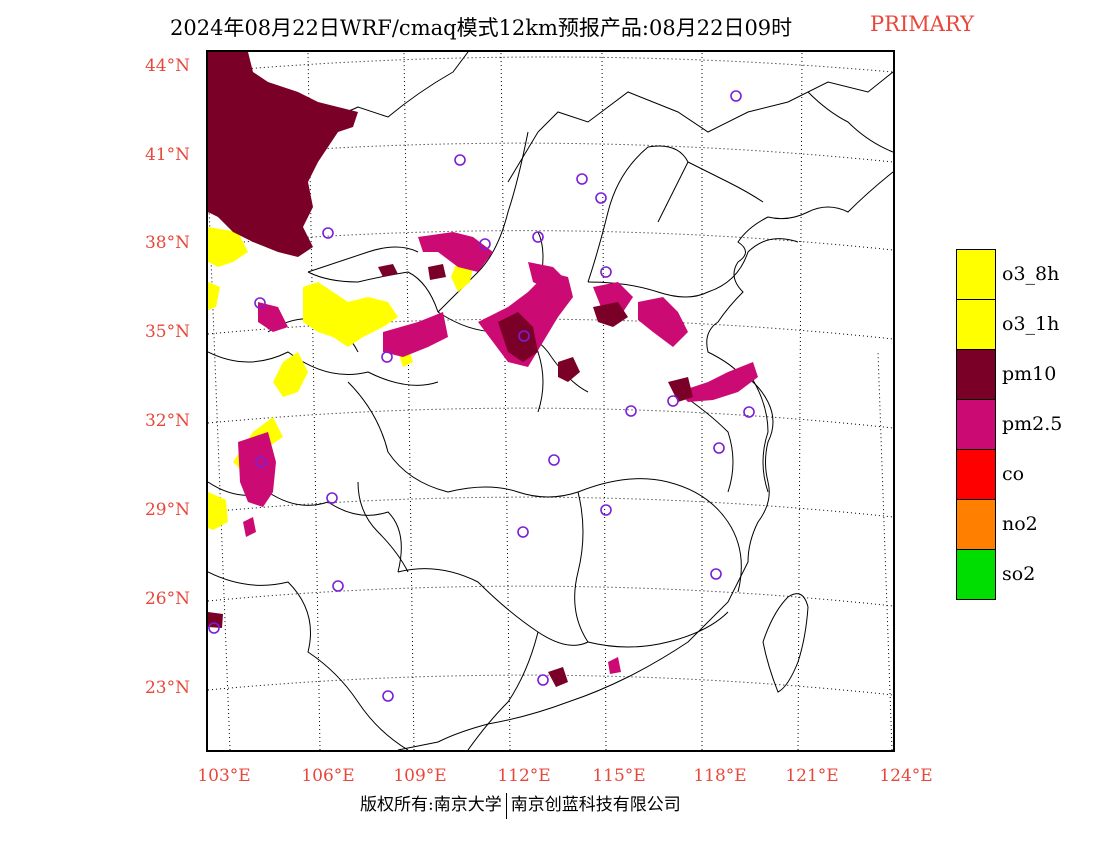 This screenshot has height=850, width=1100. I want to click on legend-label-pm25: pm2.5, so click(1032, 424).